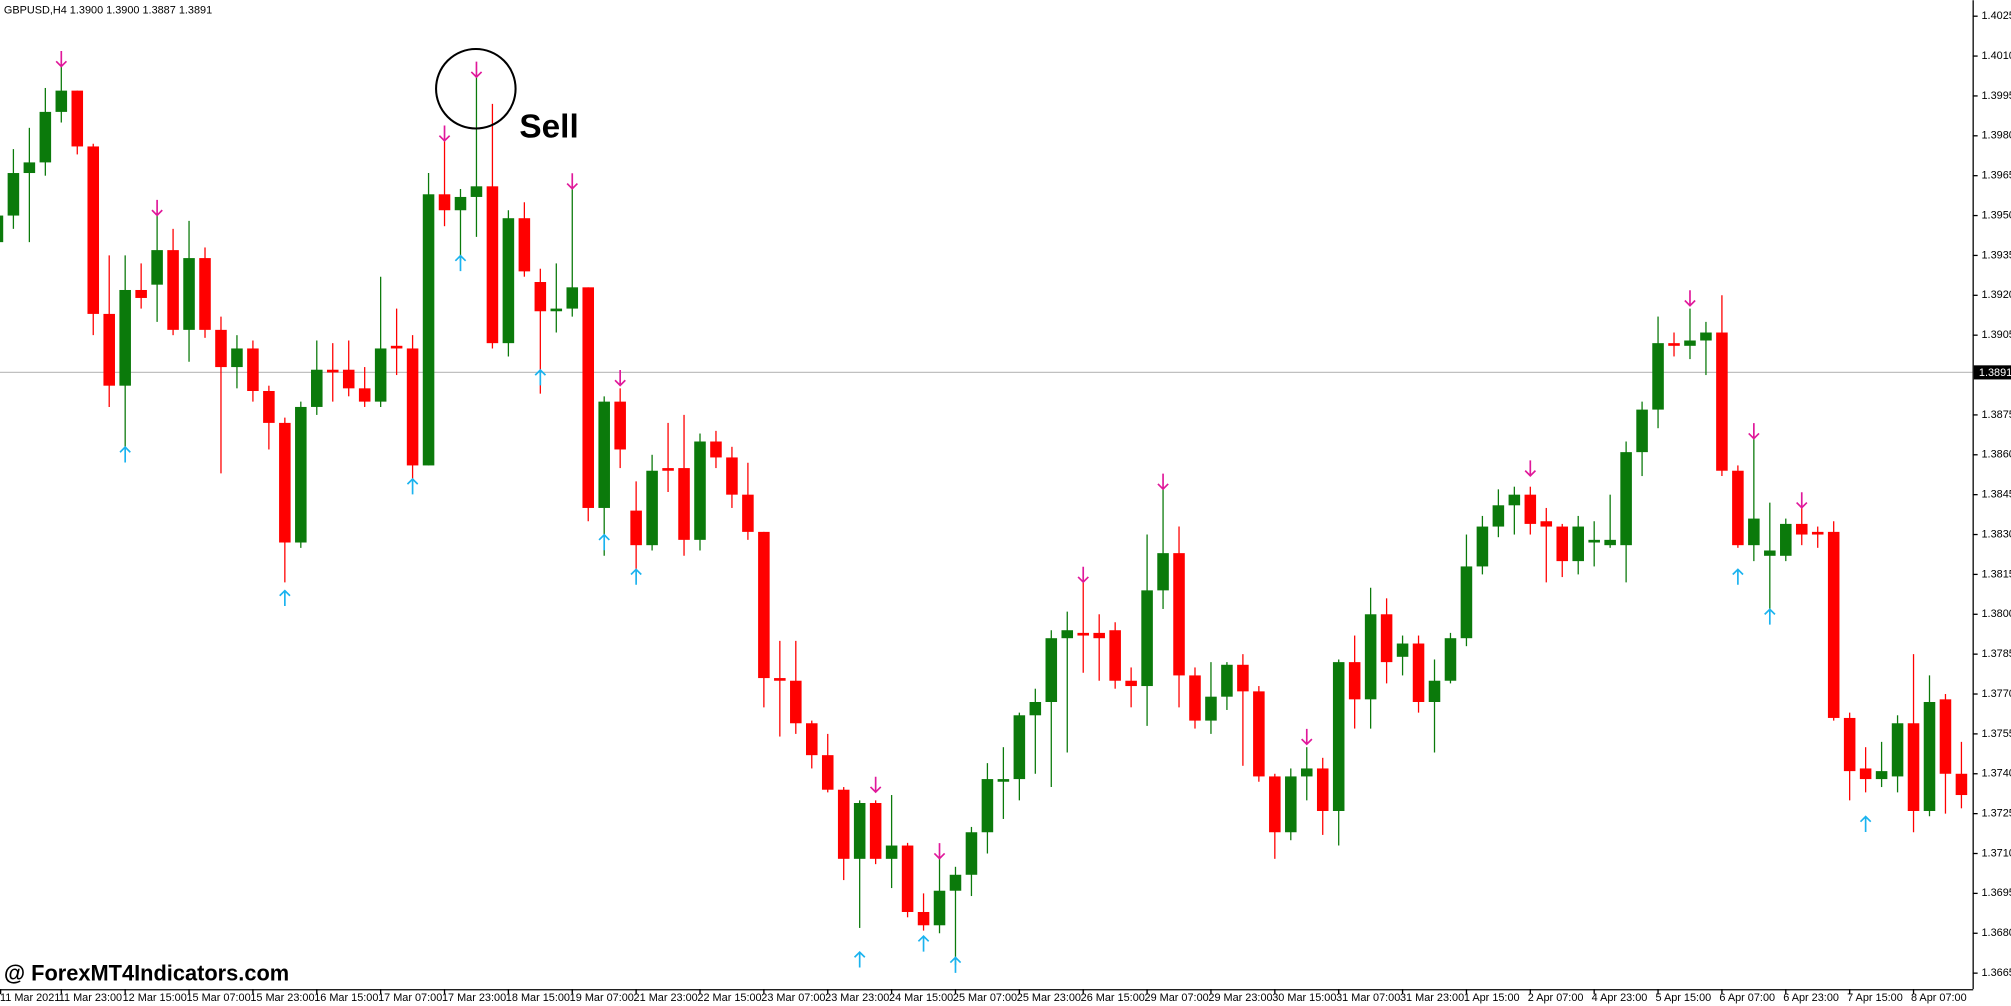 The width and height of the screenshot is (2011, 1006). I want to click on x-tick-label: 31 Mar 07:00, so click(1368, 998).